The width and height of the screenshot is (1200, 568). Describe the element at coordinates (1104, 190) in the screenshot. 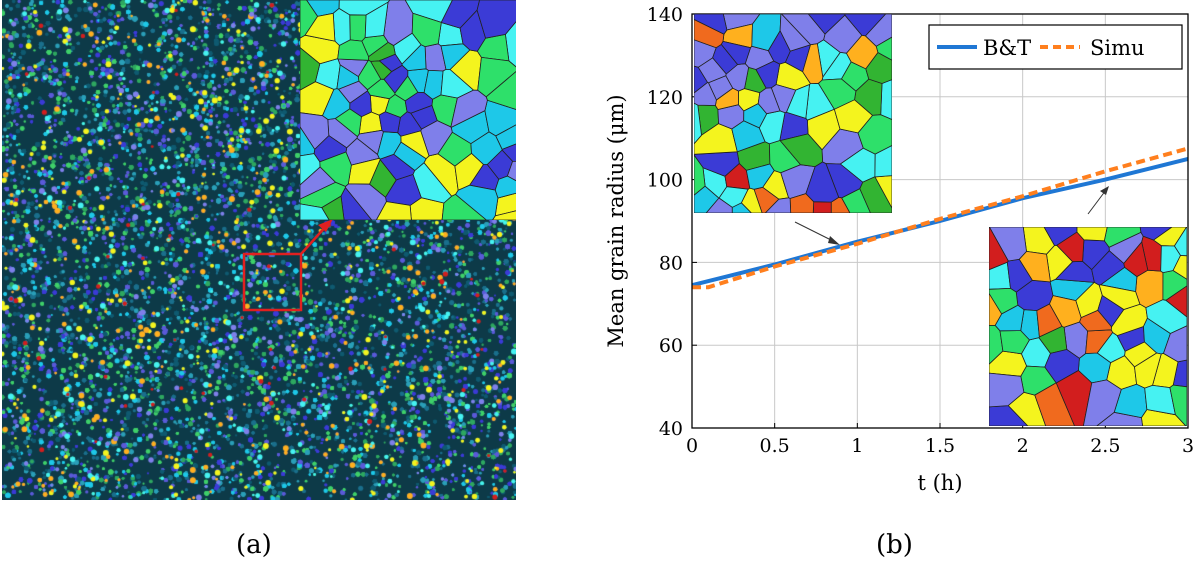

I see `pointer-arrow-2-head` at that location.